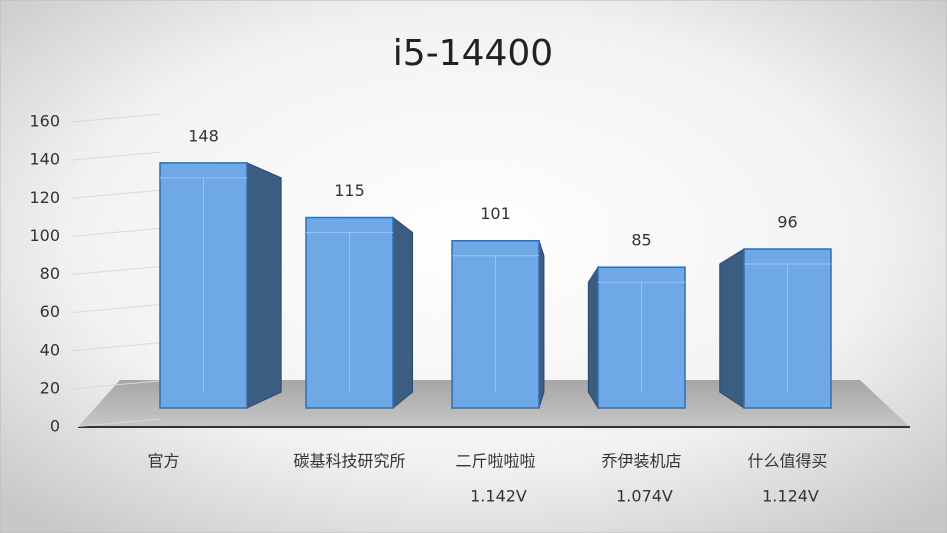  What do you see at coordinates (787, 222) in the screenshot?
I see `data-label: 96` at bounding box center [787, 222].